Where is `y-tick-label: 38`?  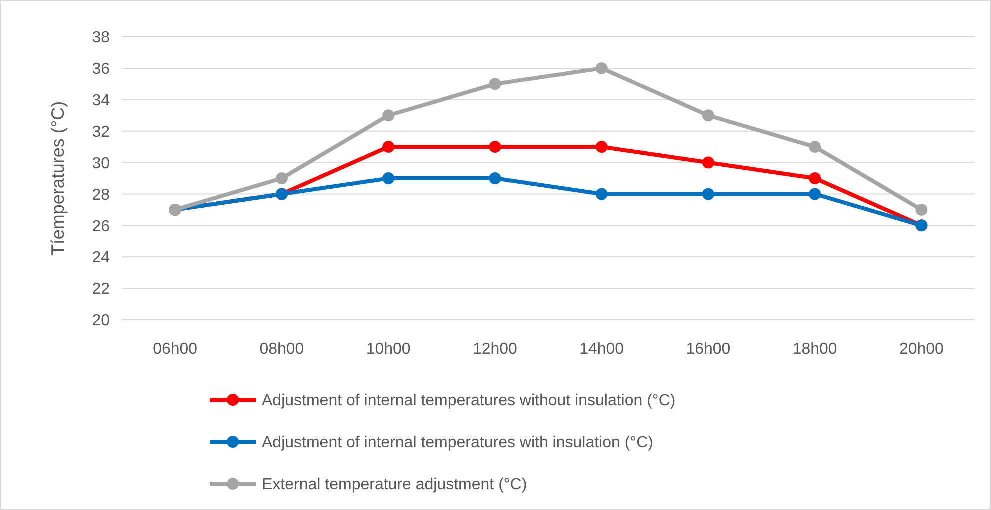
y-tick-label: 38 is located at coordinates (101, 38).